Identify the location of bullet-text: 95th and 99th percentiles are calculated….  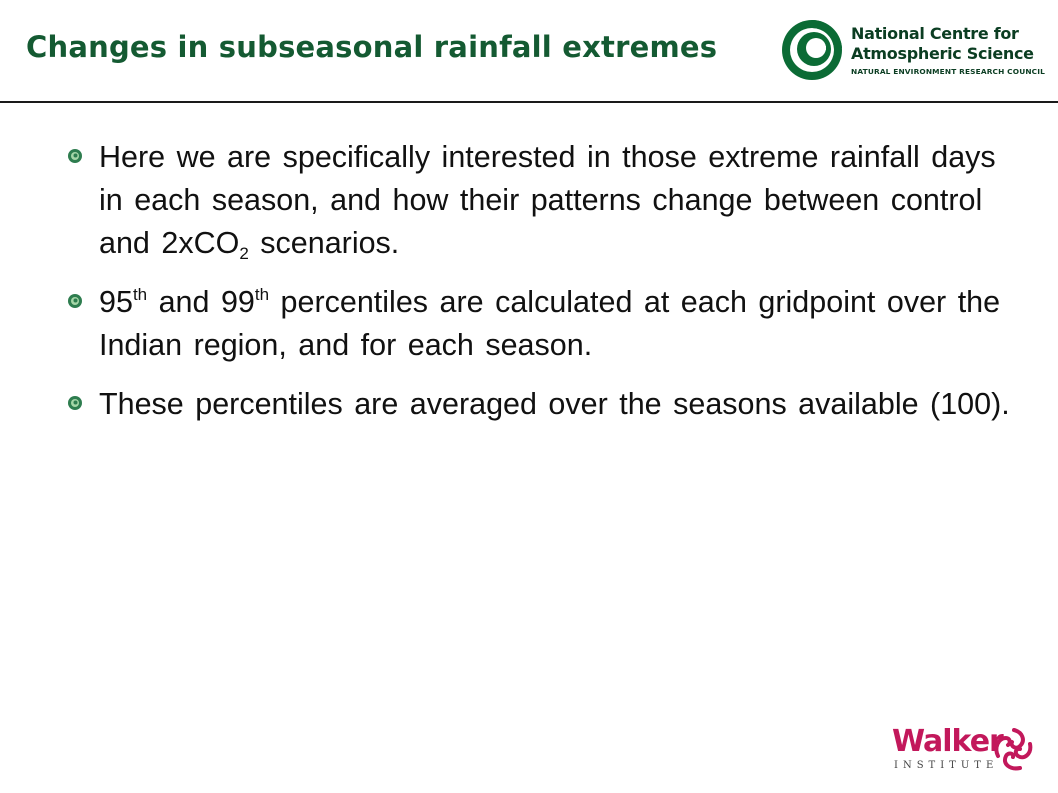
(560, 324).